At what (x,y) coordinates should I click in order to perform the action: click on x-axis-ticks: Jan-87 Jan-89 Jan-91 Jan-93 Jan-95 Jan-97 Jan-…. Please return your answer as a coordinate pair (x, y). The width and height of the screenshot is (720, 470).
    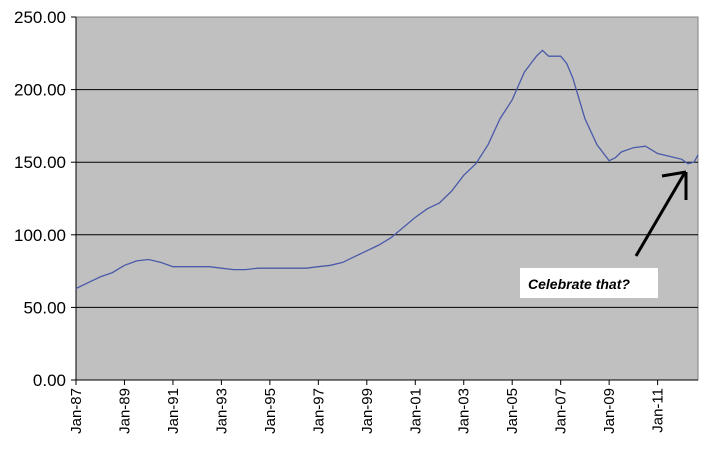
    Looking at the image, I should click on (383, 406).